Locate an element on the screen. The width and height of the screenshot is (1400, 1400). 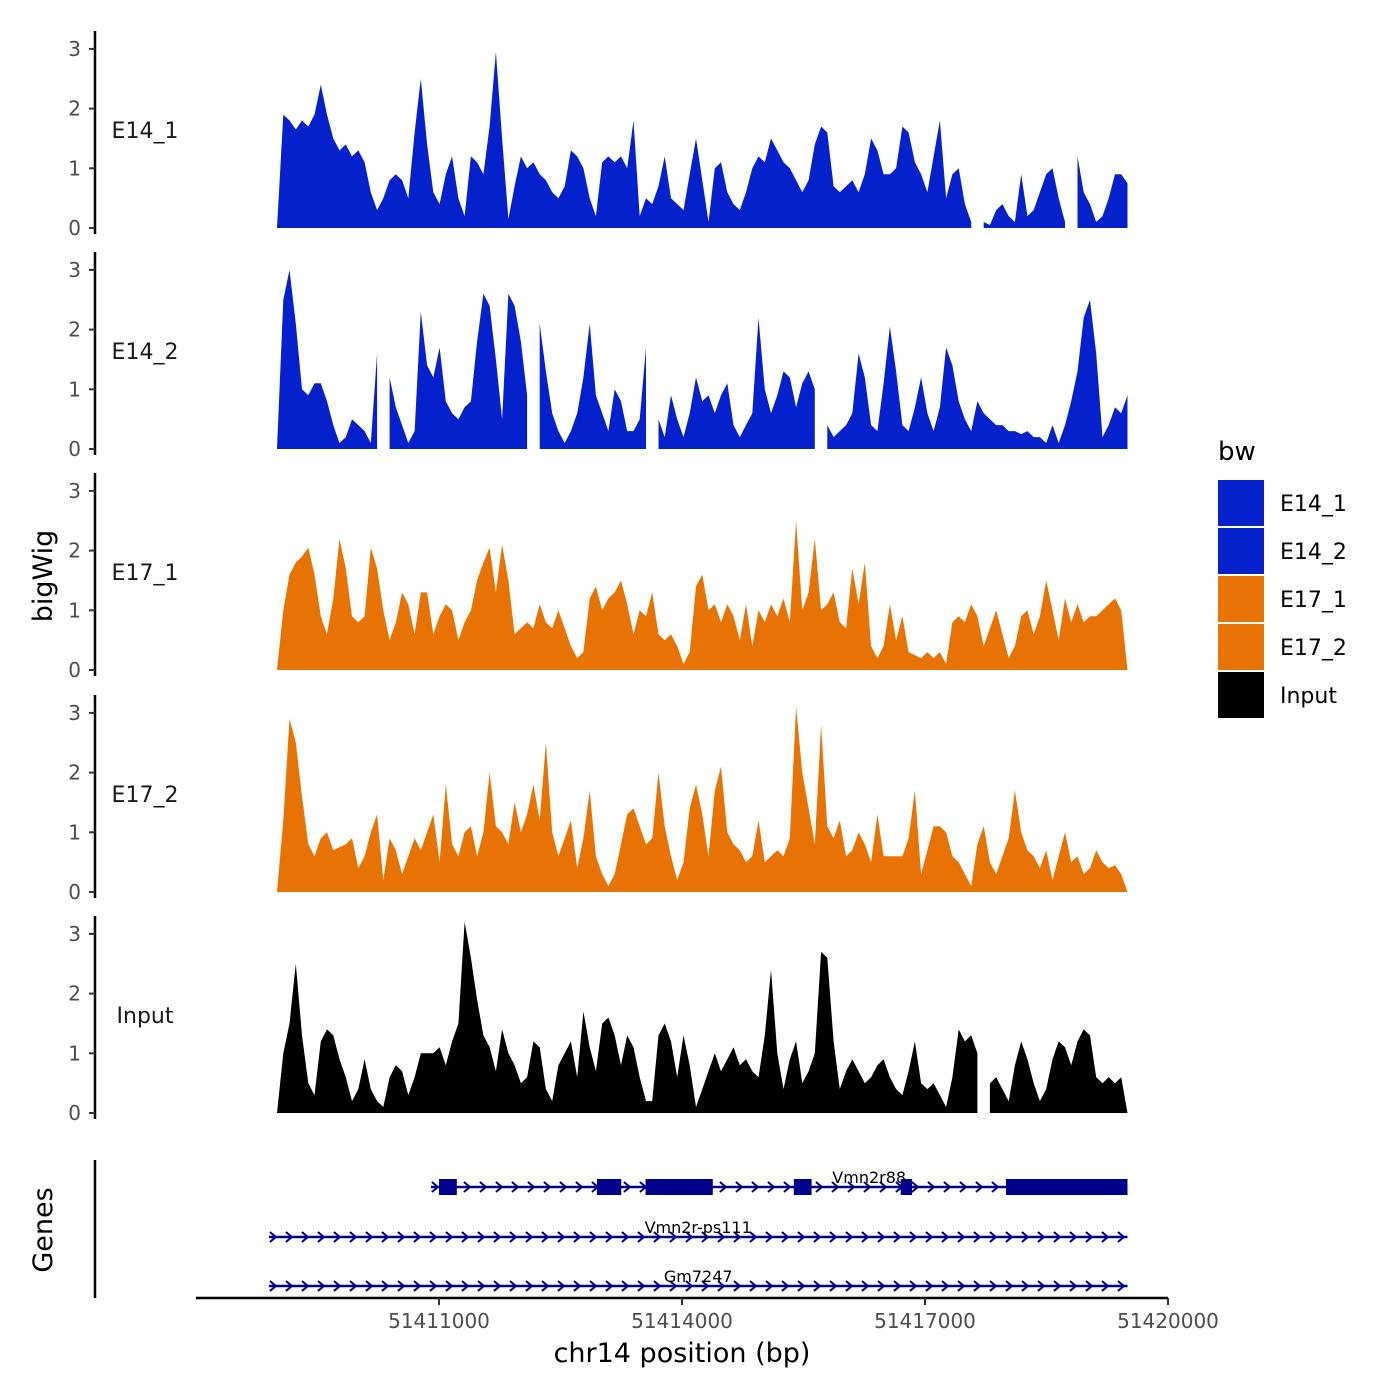
x-axis-title: chr14 position (bp) is located at coordinates (682, 1353).